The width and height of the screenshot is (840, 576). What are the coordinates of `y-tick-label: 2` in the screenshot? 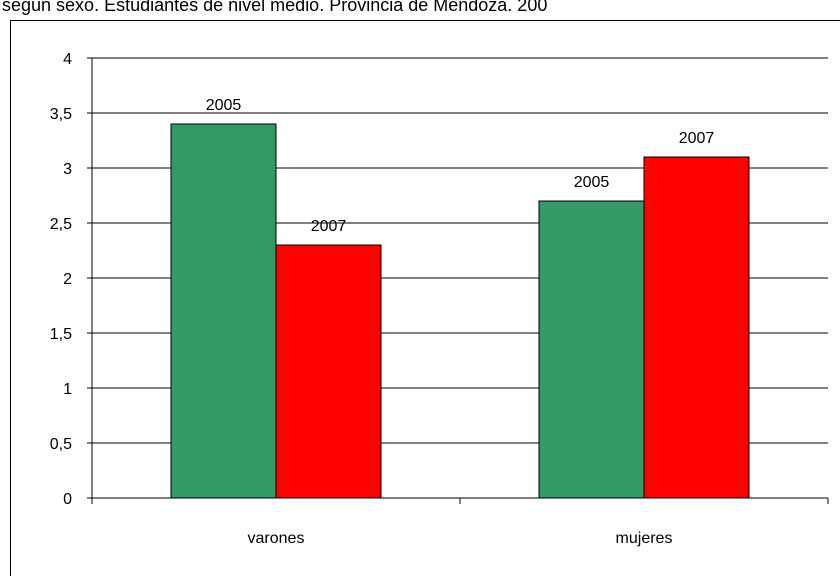 It's located at (67, 279).